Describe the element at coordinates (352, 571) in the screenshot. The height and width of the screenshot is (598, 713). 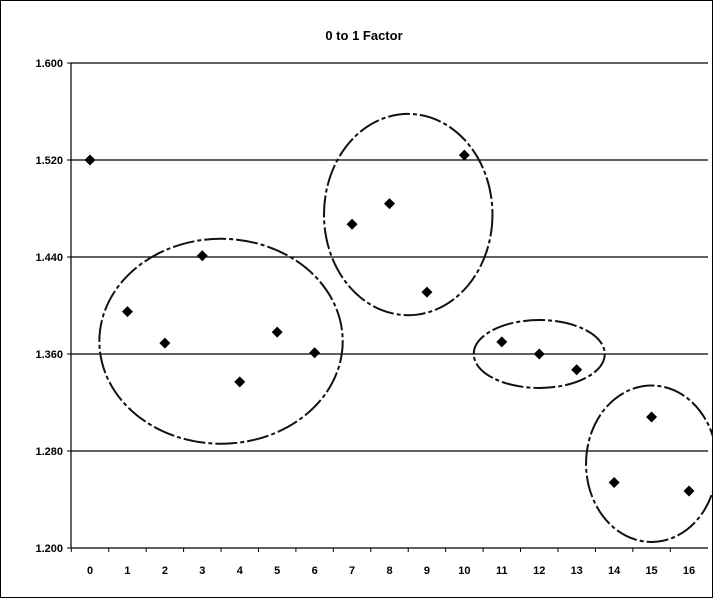
I see `x-tick-label: 7` at that location.